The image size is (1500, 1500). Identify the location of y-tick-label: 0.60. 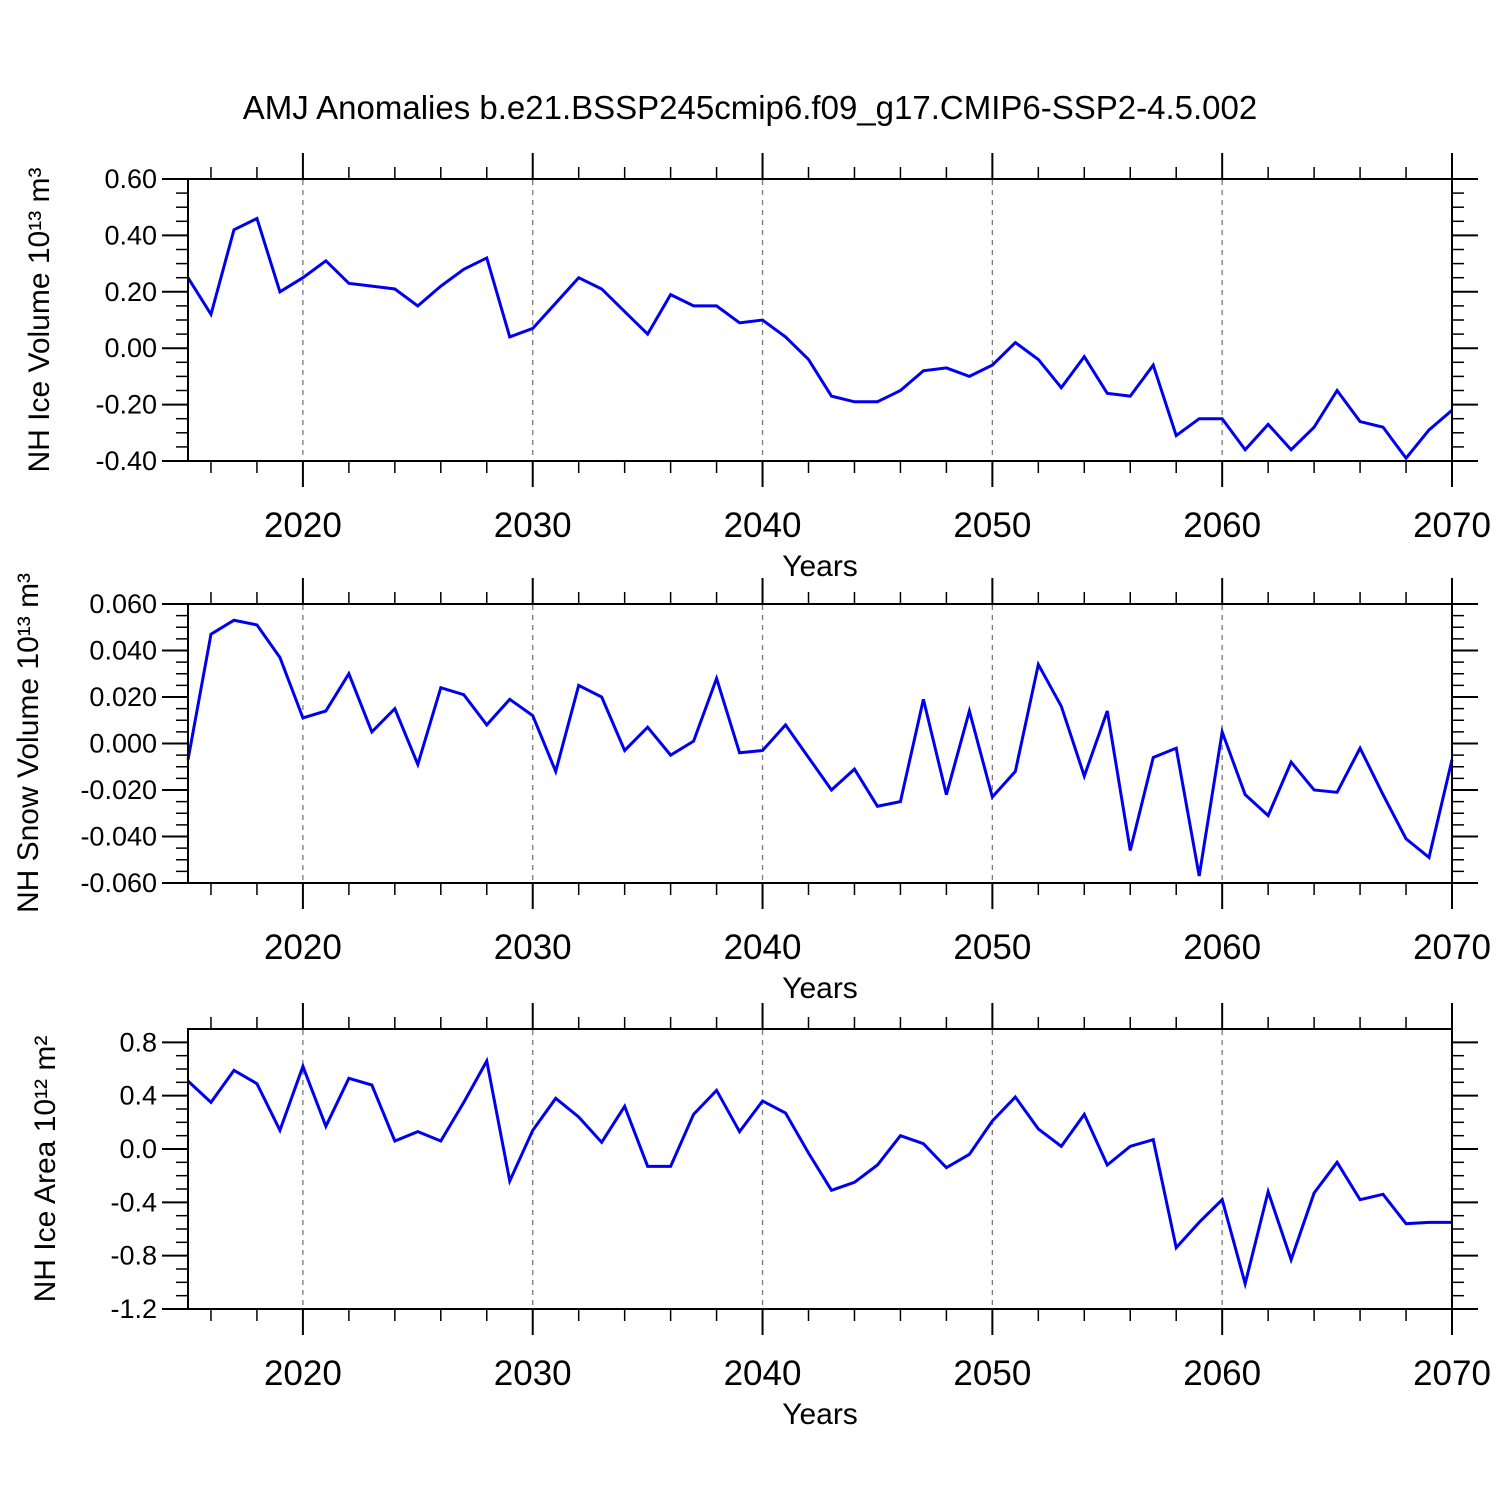
(130, 179).